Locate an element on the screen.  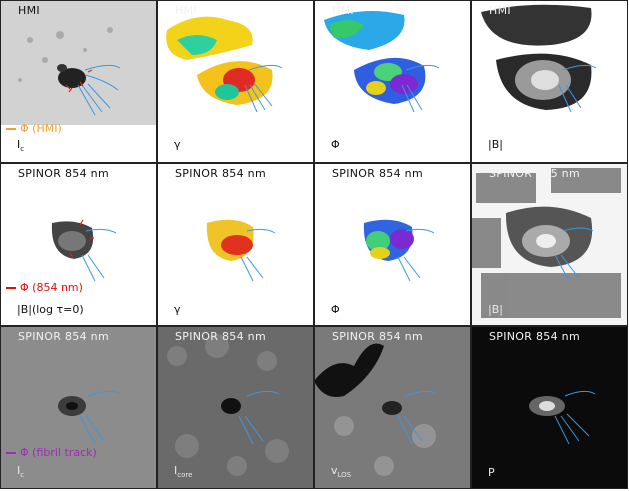
panel-spinor-gamma: SPINOR 854 nm γ is located at coordinates (235, 244).